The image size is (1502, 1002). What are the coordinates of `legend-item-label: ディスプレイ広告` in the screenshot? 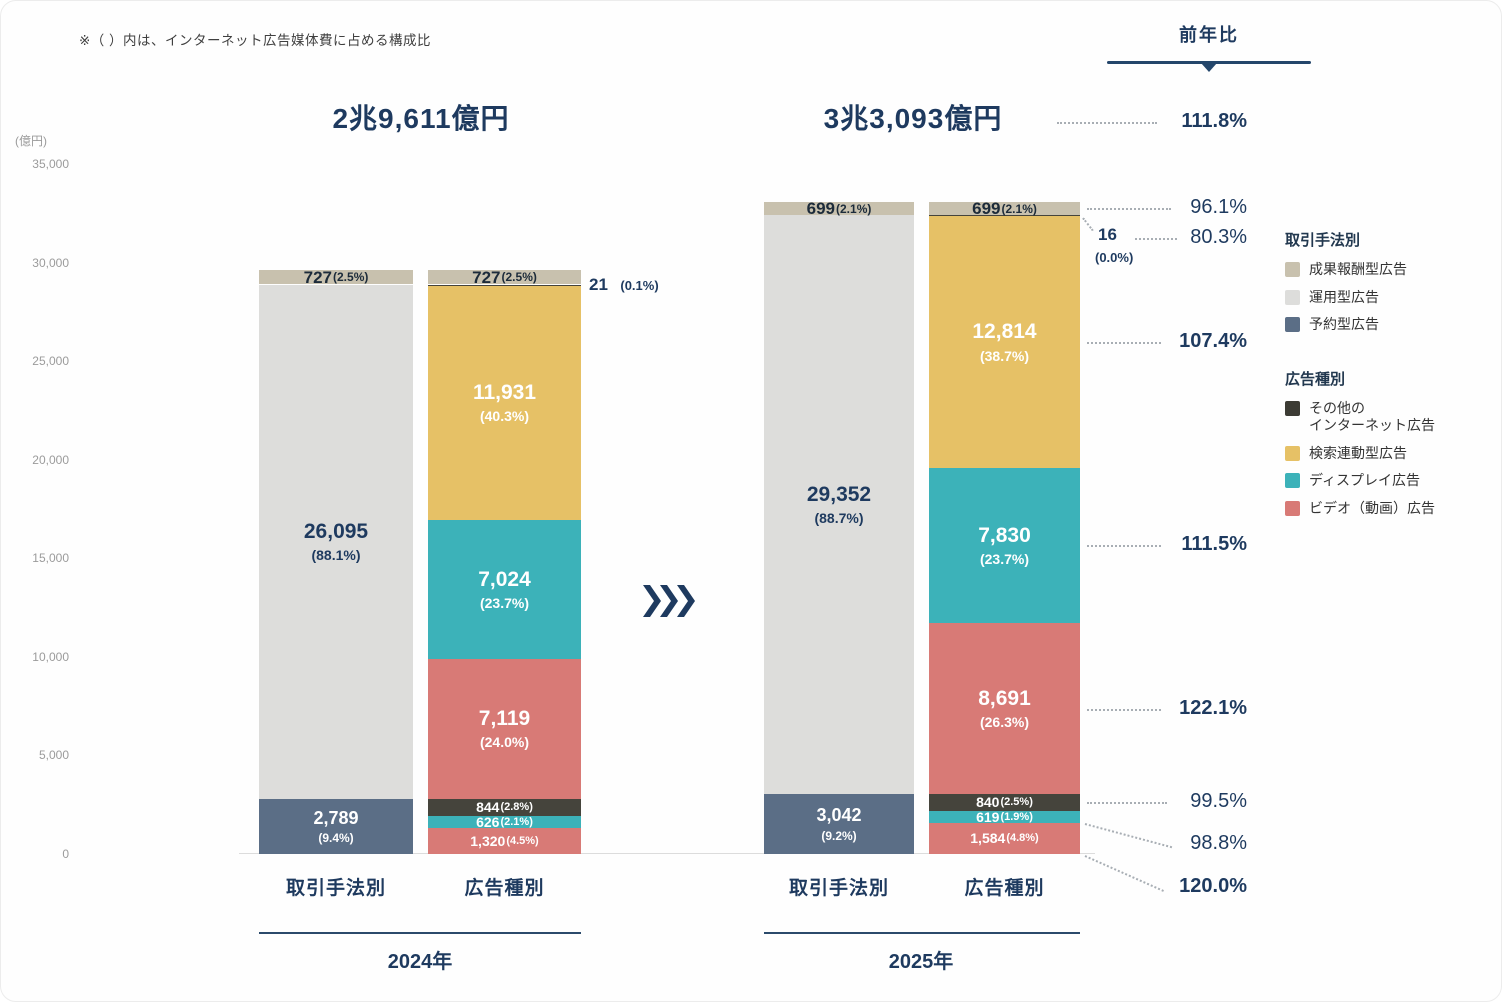 It's located at (1365, 480).